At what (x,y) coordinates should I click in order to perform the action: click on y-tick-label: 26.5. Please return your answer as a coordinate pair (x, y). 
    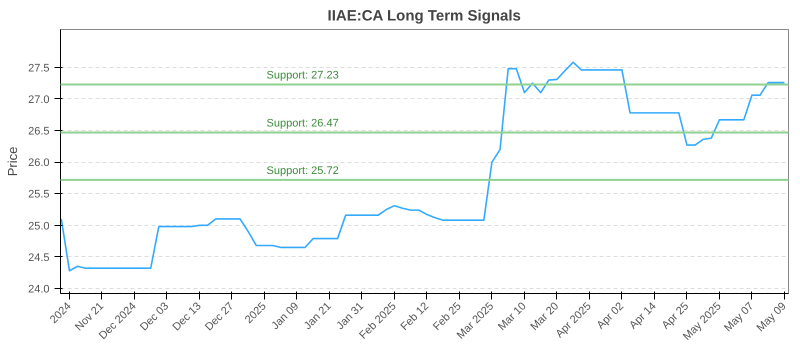
    Looking at the image, I should click on (39, 132).